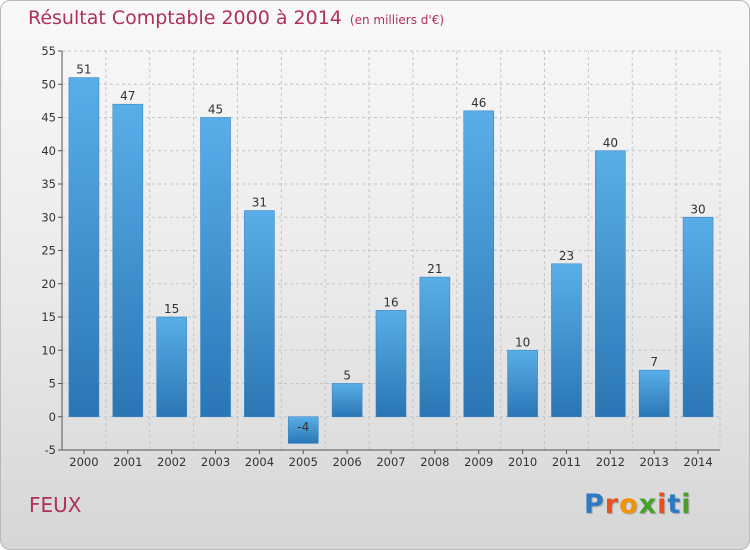 Image resolution: width=750 pixels, height=550 pixels. I want to click on y-tick-label: 15, so click(48, 317).